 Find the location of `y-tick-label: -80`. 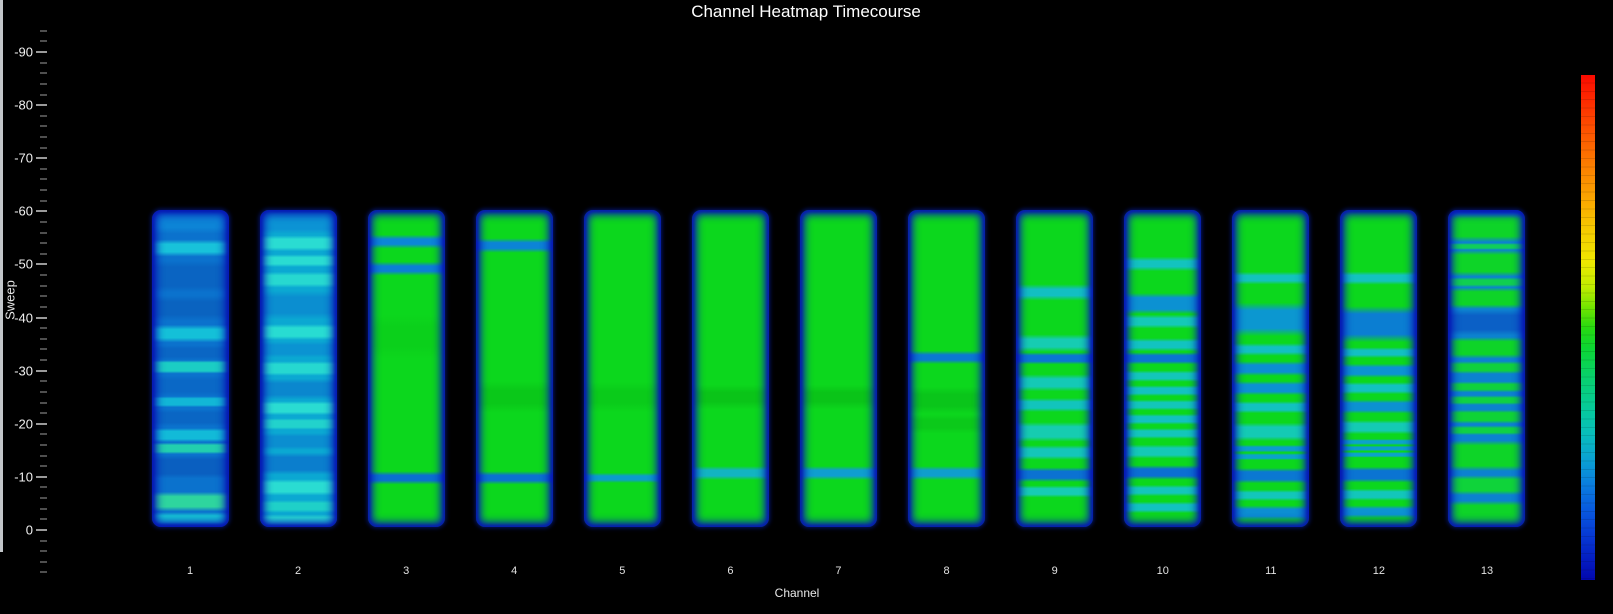

y-tick-label: -80 is located at coordinates (23, 105).